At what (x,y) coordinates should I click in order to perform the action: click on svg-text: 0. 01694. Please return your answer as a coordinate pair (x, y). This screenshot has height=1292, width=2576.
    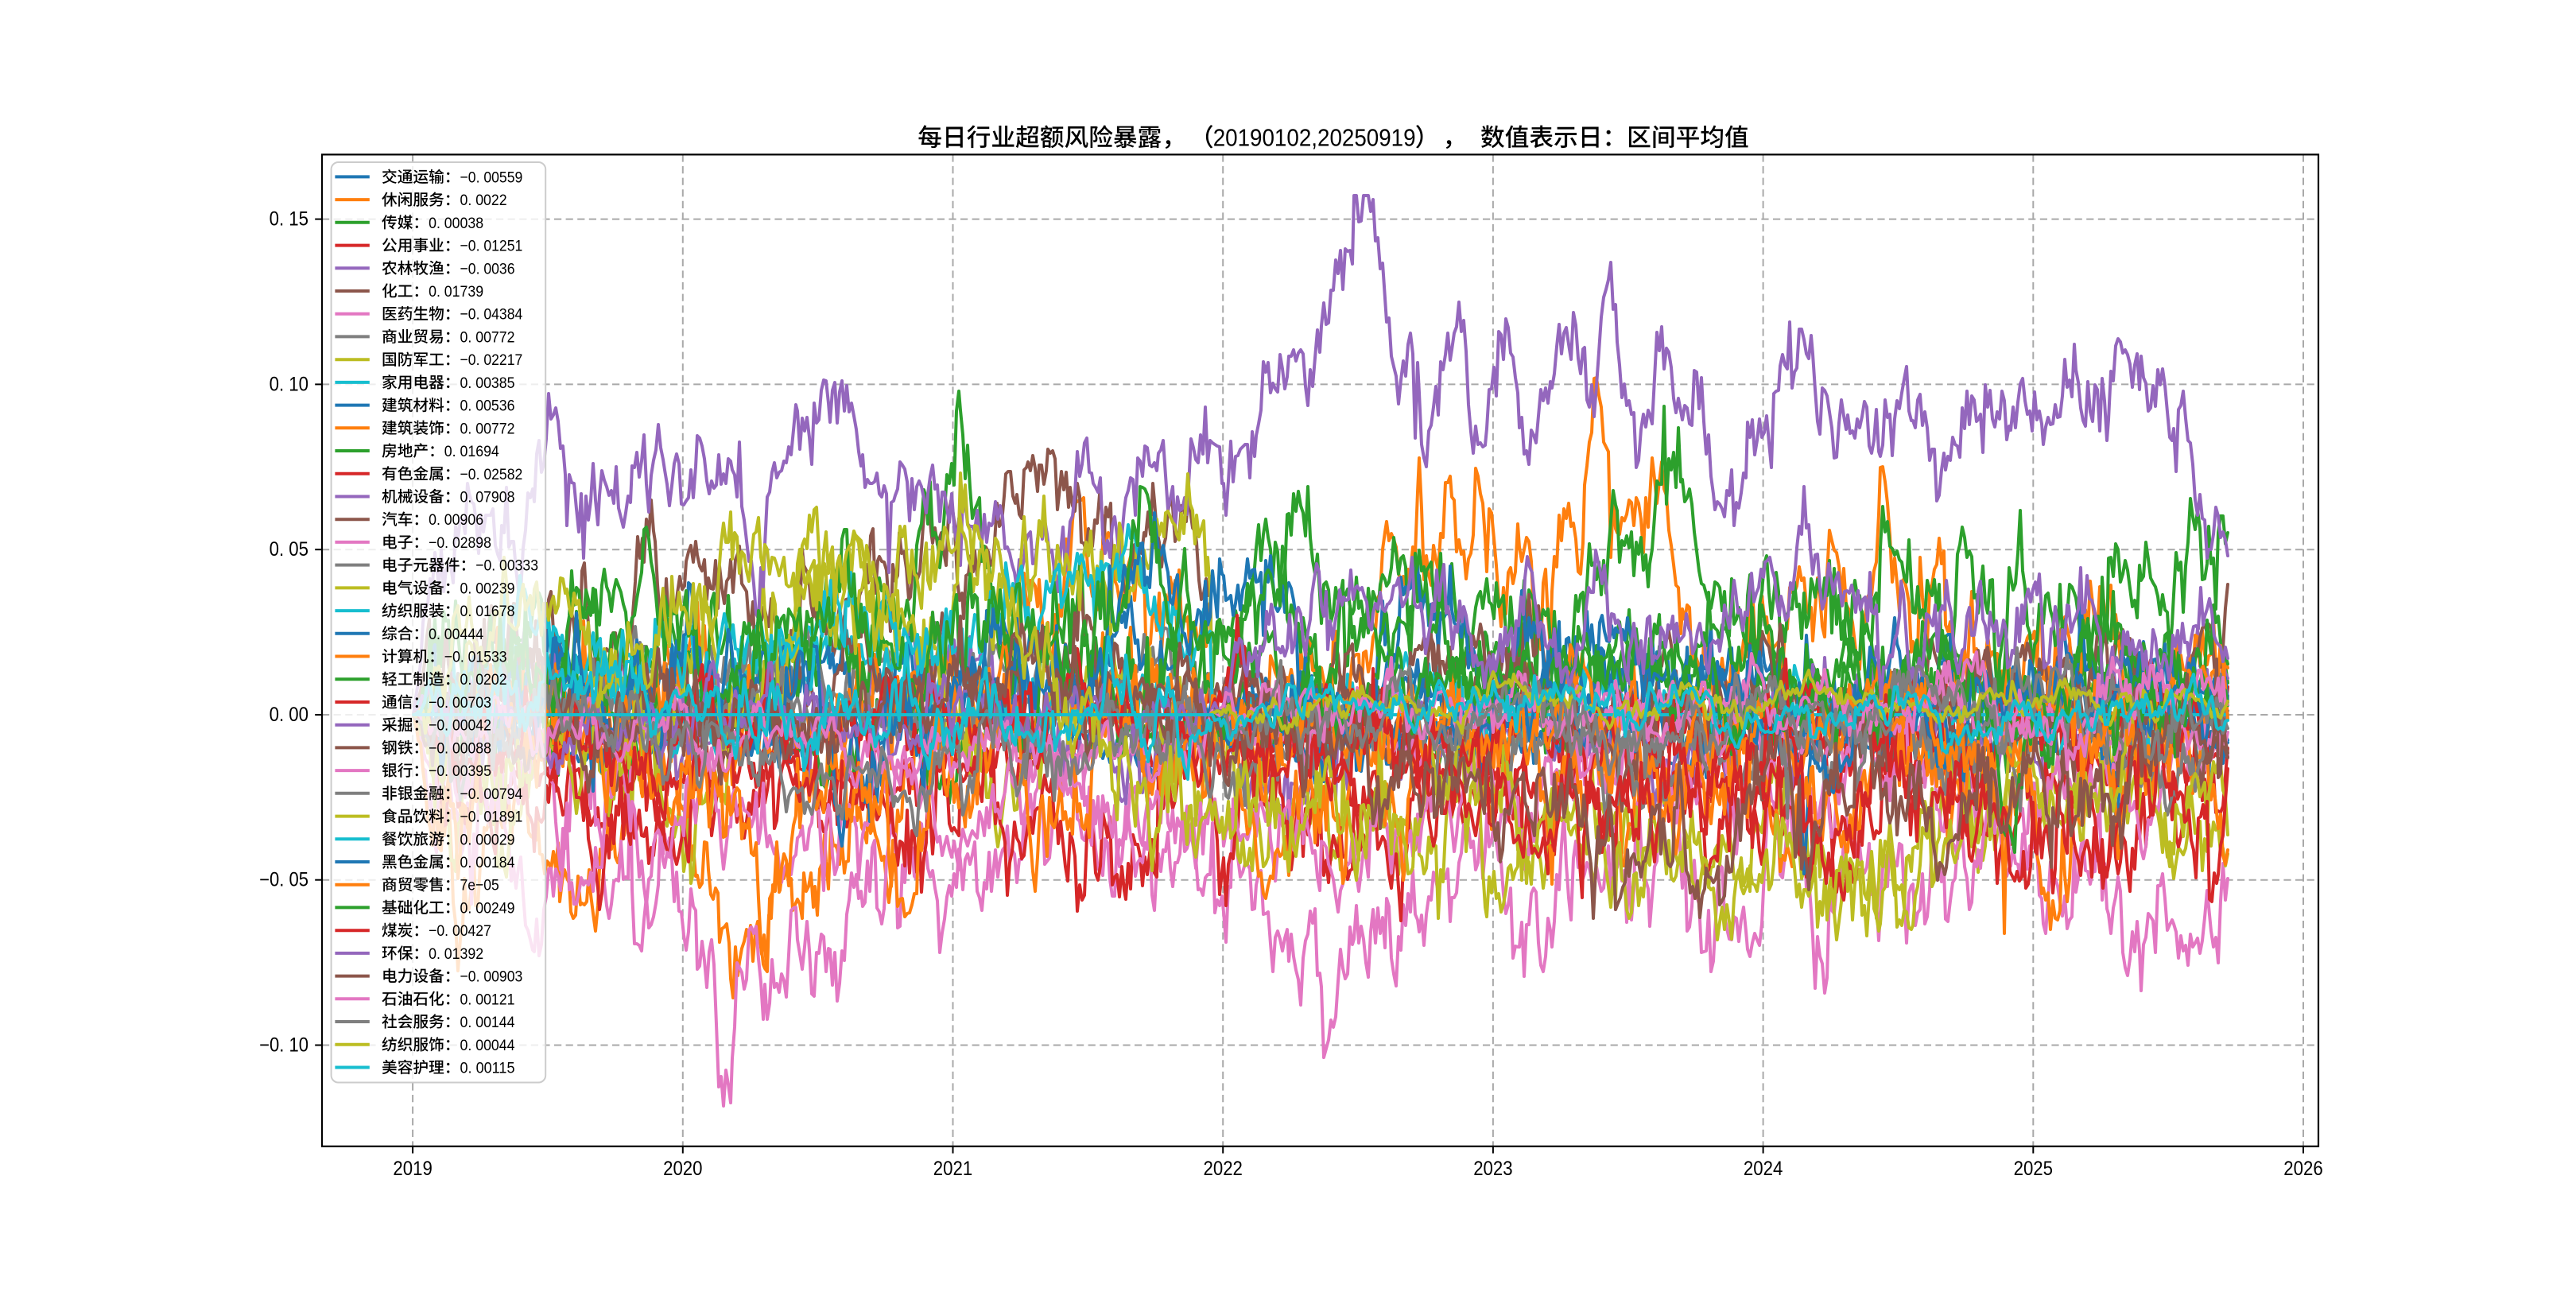
    Looking at the image, I should click on (472, 452).